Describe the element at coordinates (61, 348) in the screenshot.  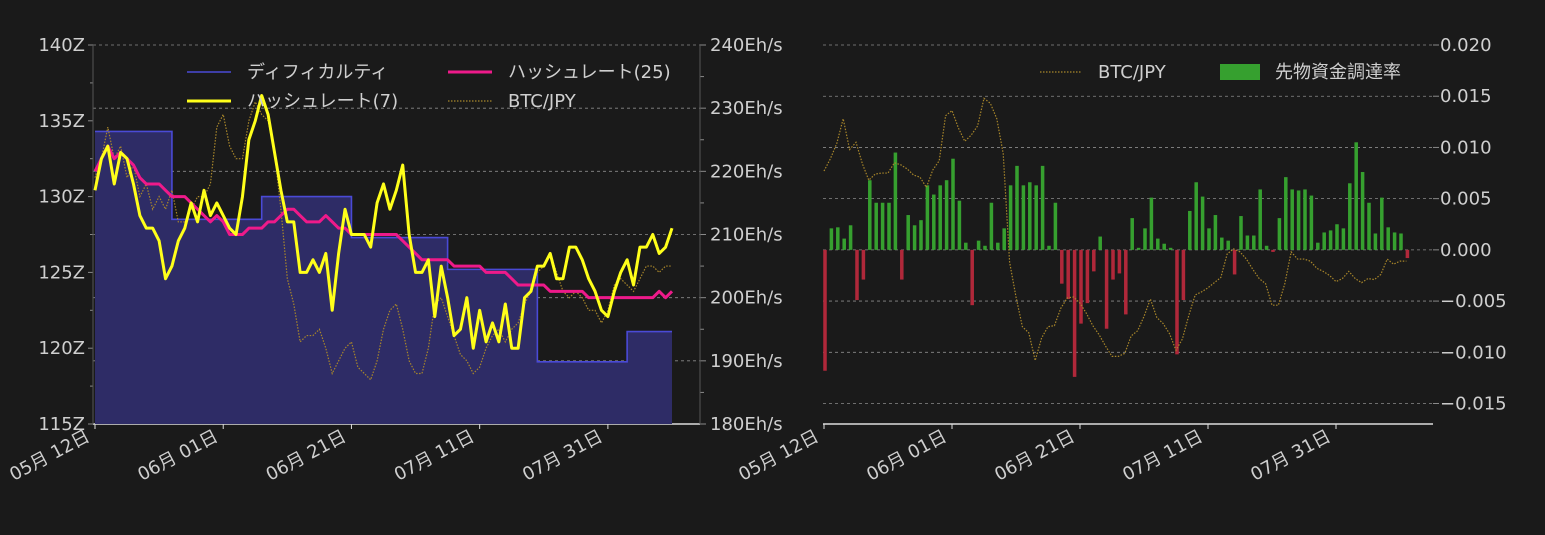
I see `left-axis-tick-label: 120Z` at that location.